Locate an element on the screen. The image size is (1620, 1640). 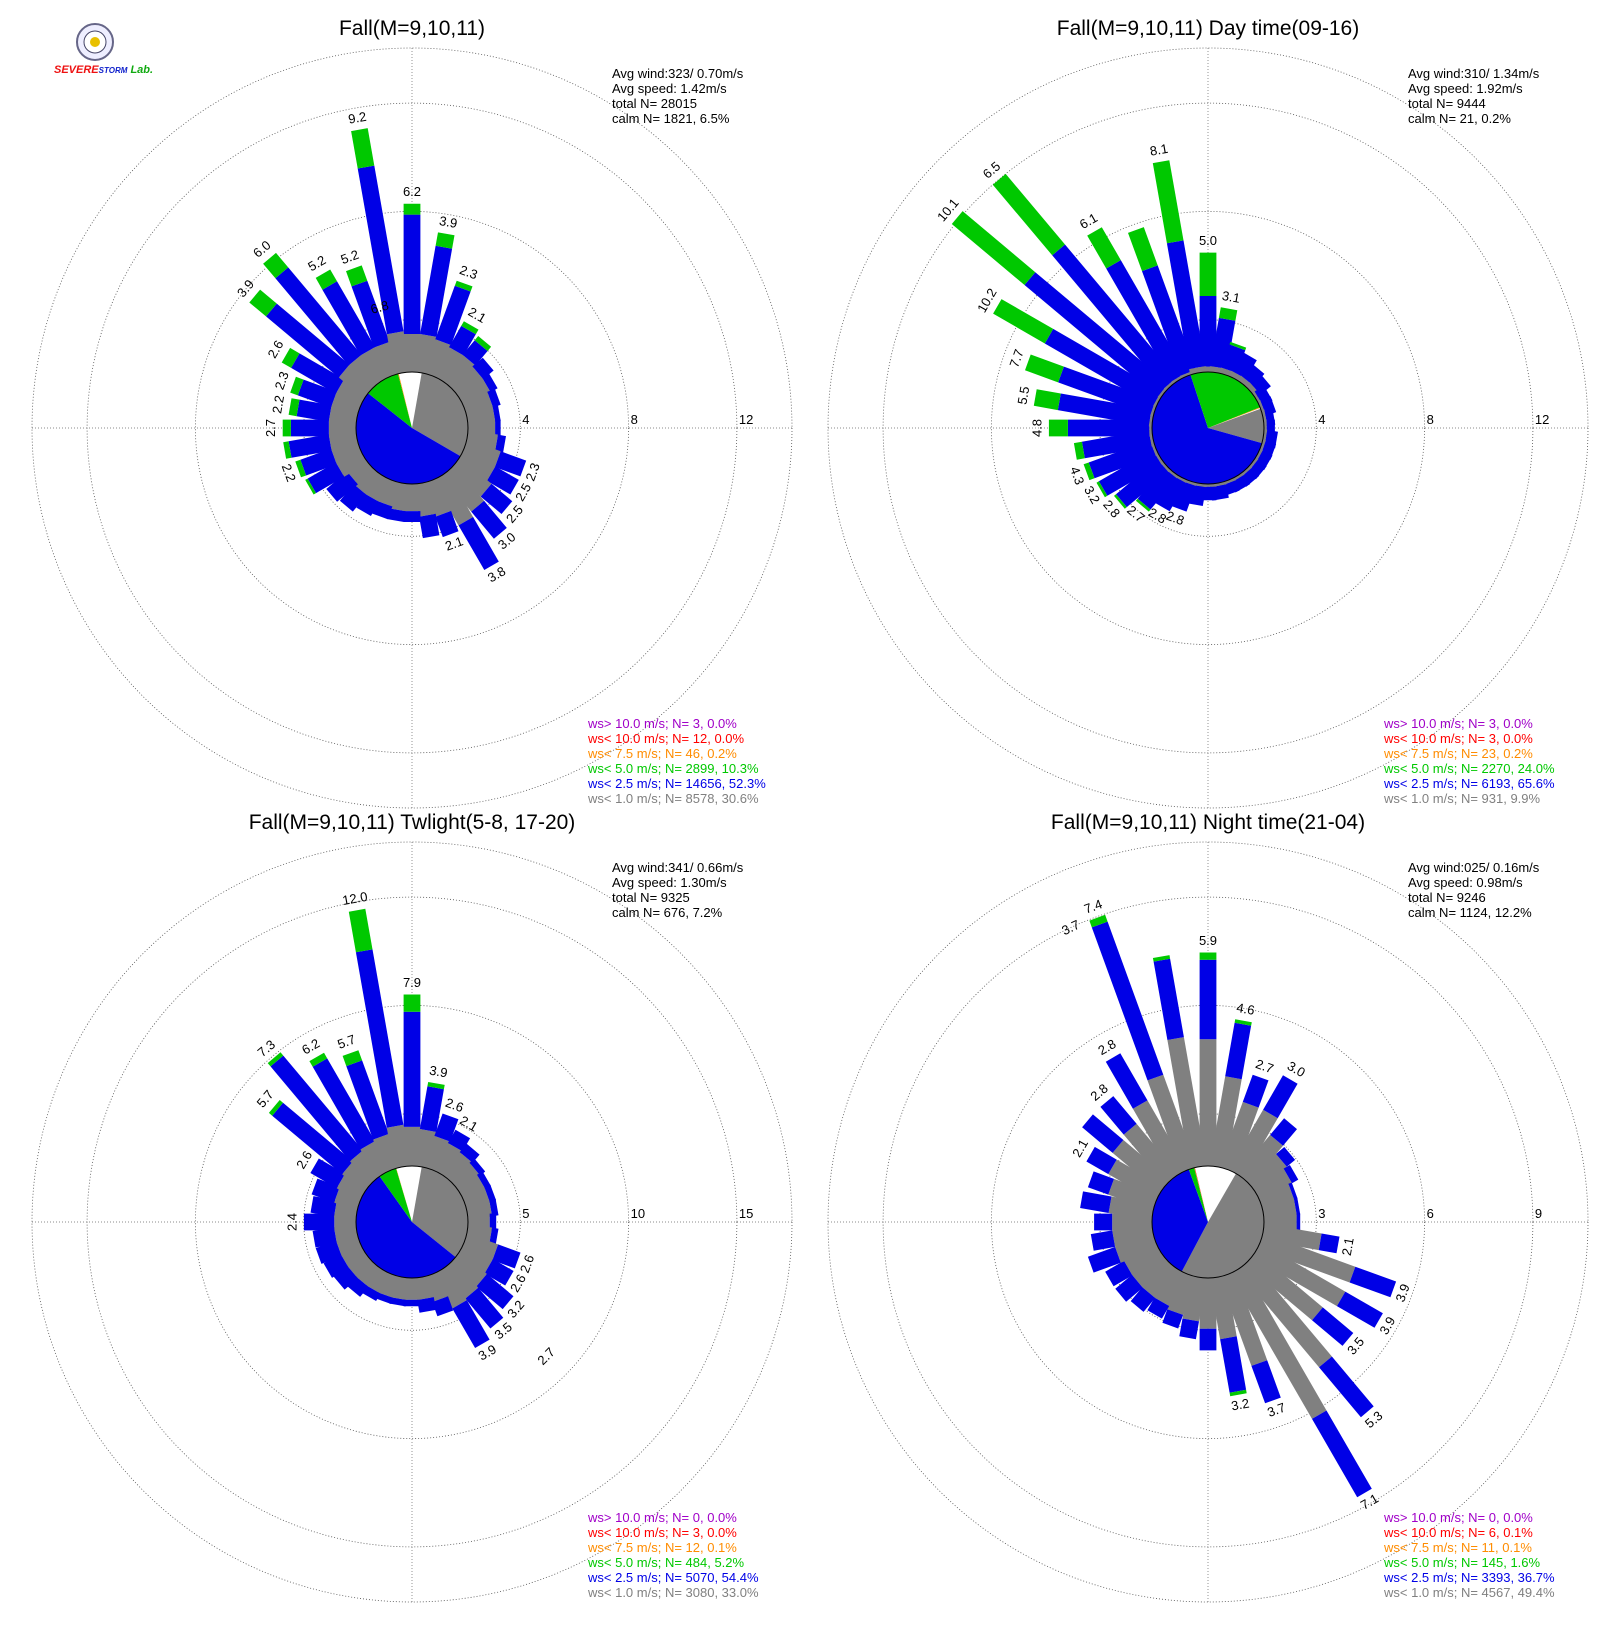
stats-line: Avg wind:341/ 0.66m/s is located at coordinates (678, 867).